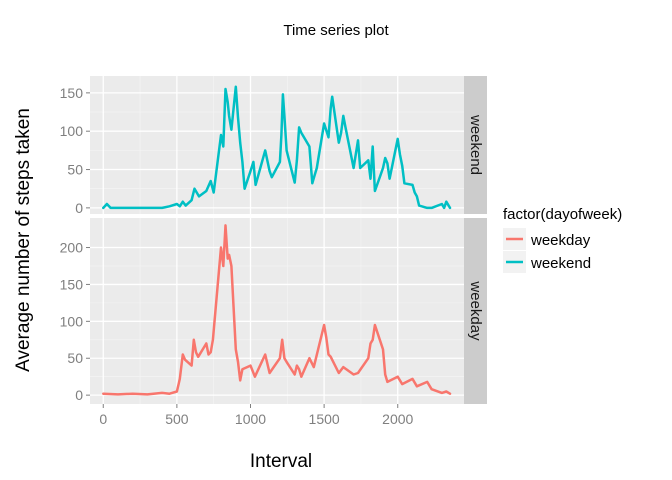 Image resolution: width=672 pixels, height=480 pixels. I want to click on strip-label-weekend: weekend, so click(475, 144).